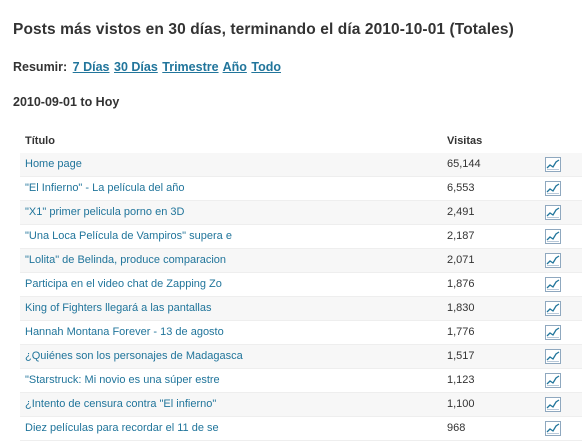  I want to click on post-views: 2,187, so click(461, 236).